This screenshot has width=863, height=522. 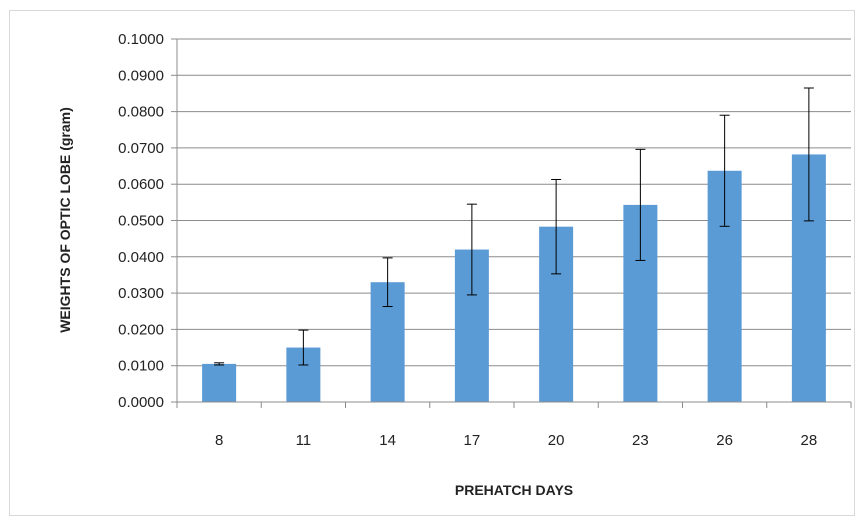 I want to click on x-tick-label: 28, so click(x=809, y=440).